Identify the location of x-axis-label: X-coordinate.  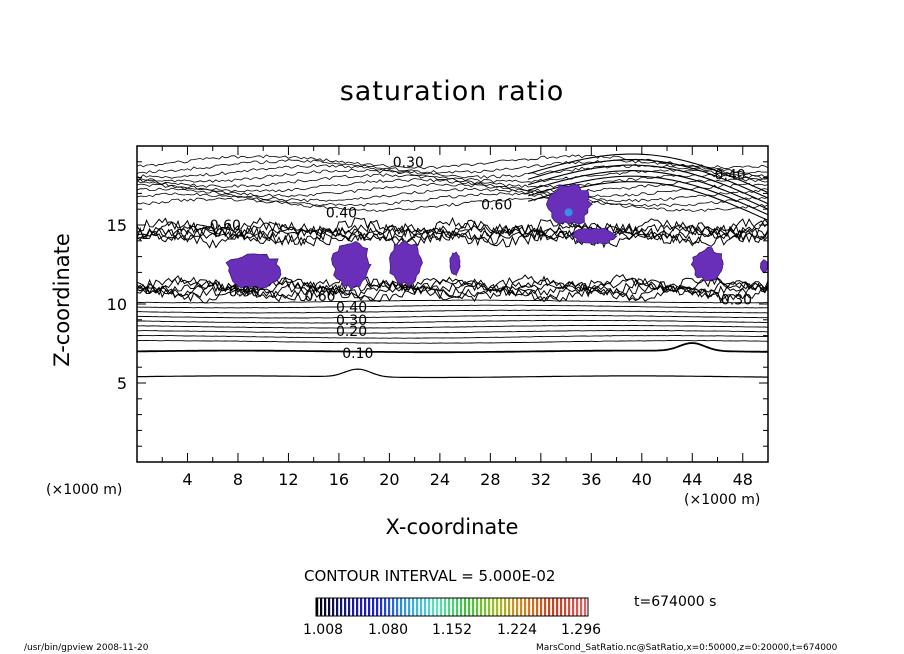
(452, 527).